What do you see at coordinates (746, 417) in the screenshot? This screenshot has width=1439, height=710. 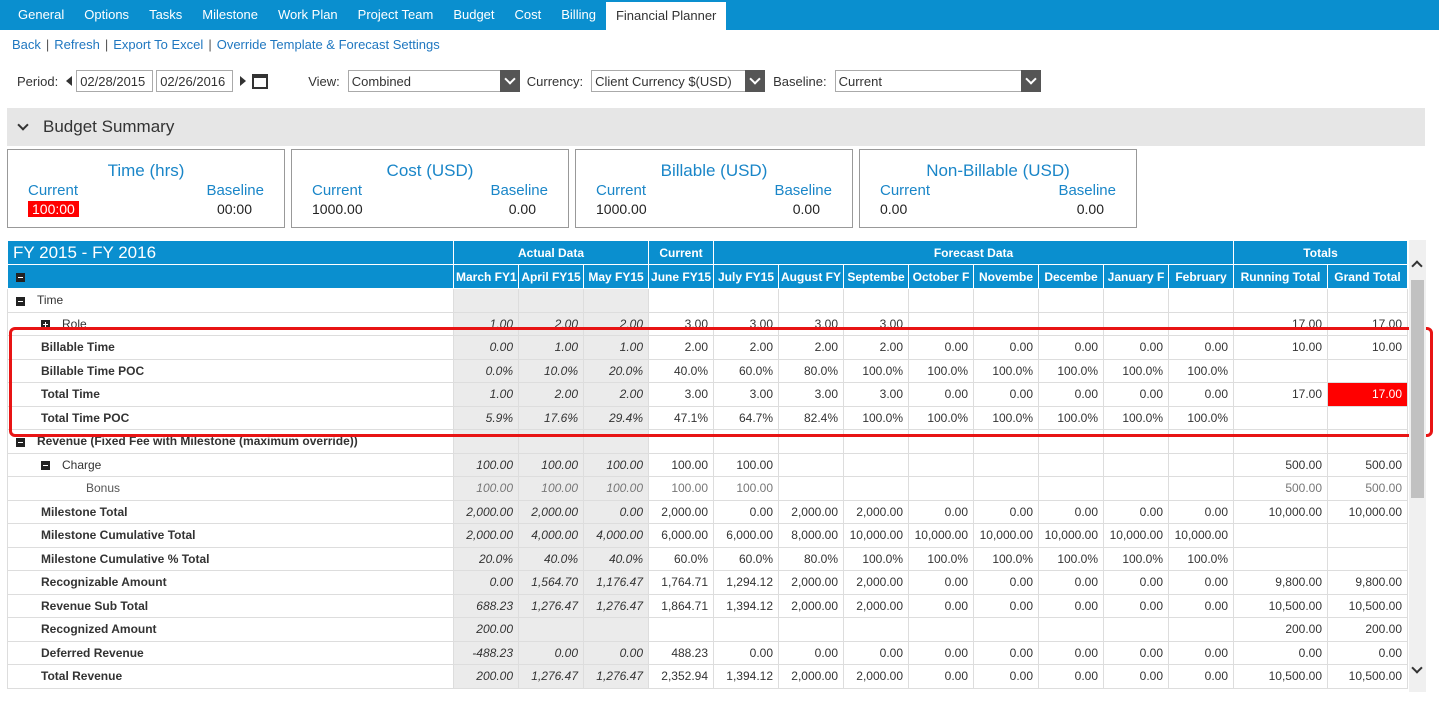 I see `table-cell: 64.7%` at bounding box center [746, 417].